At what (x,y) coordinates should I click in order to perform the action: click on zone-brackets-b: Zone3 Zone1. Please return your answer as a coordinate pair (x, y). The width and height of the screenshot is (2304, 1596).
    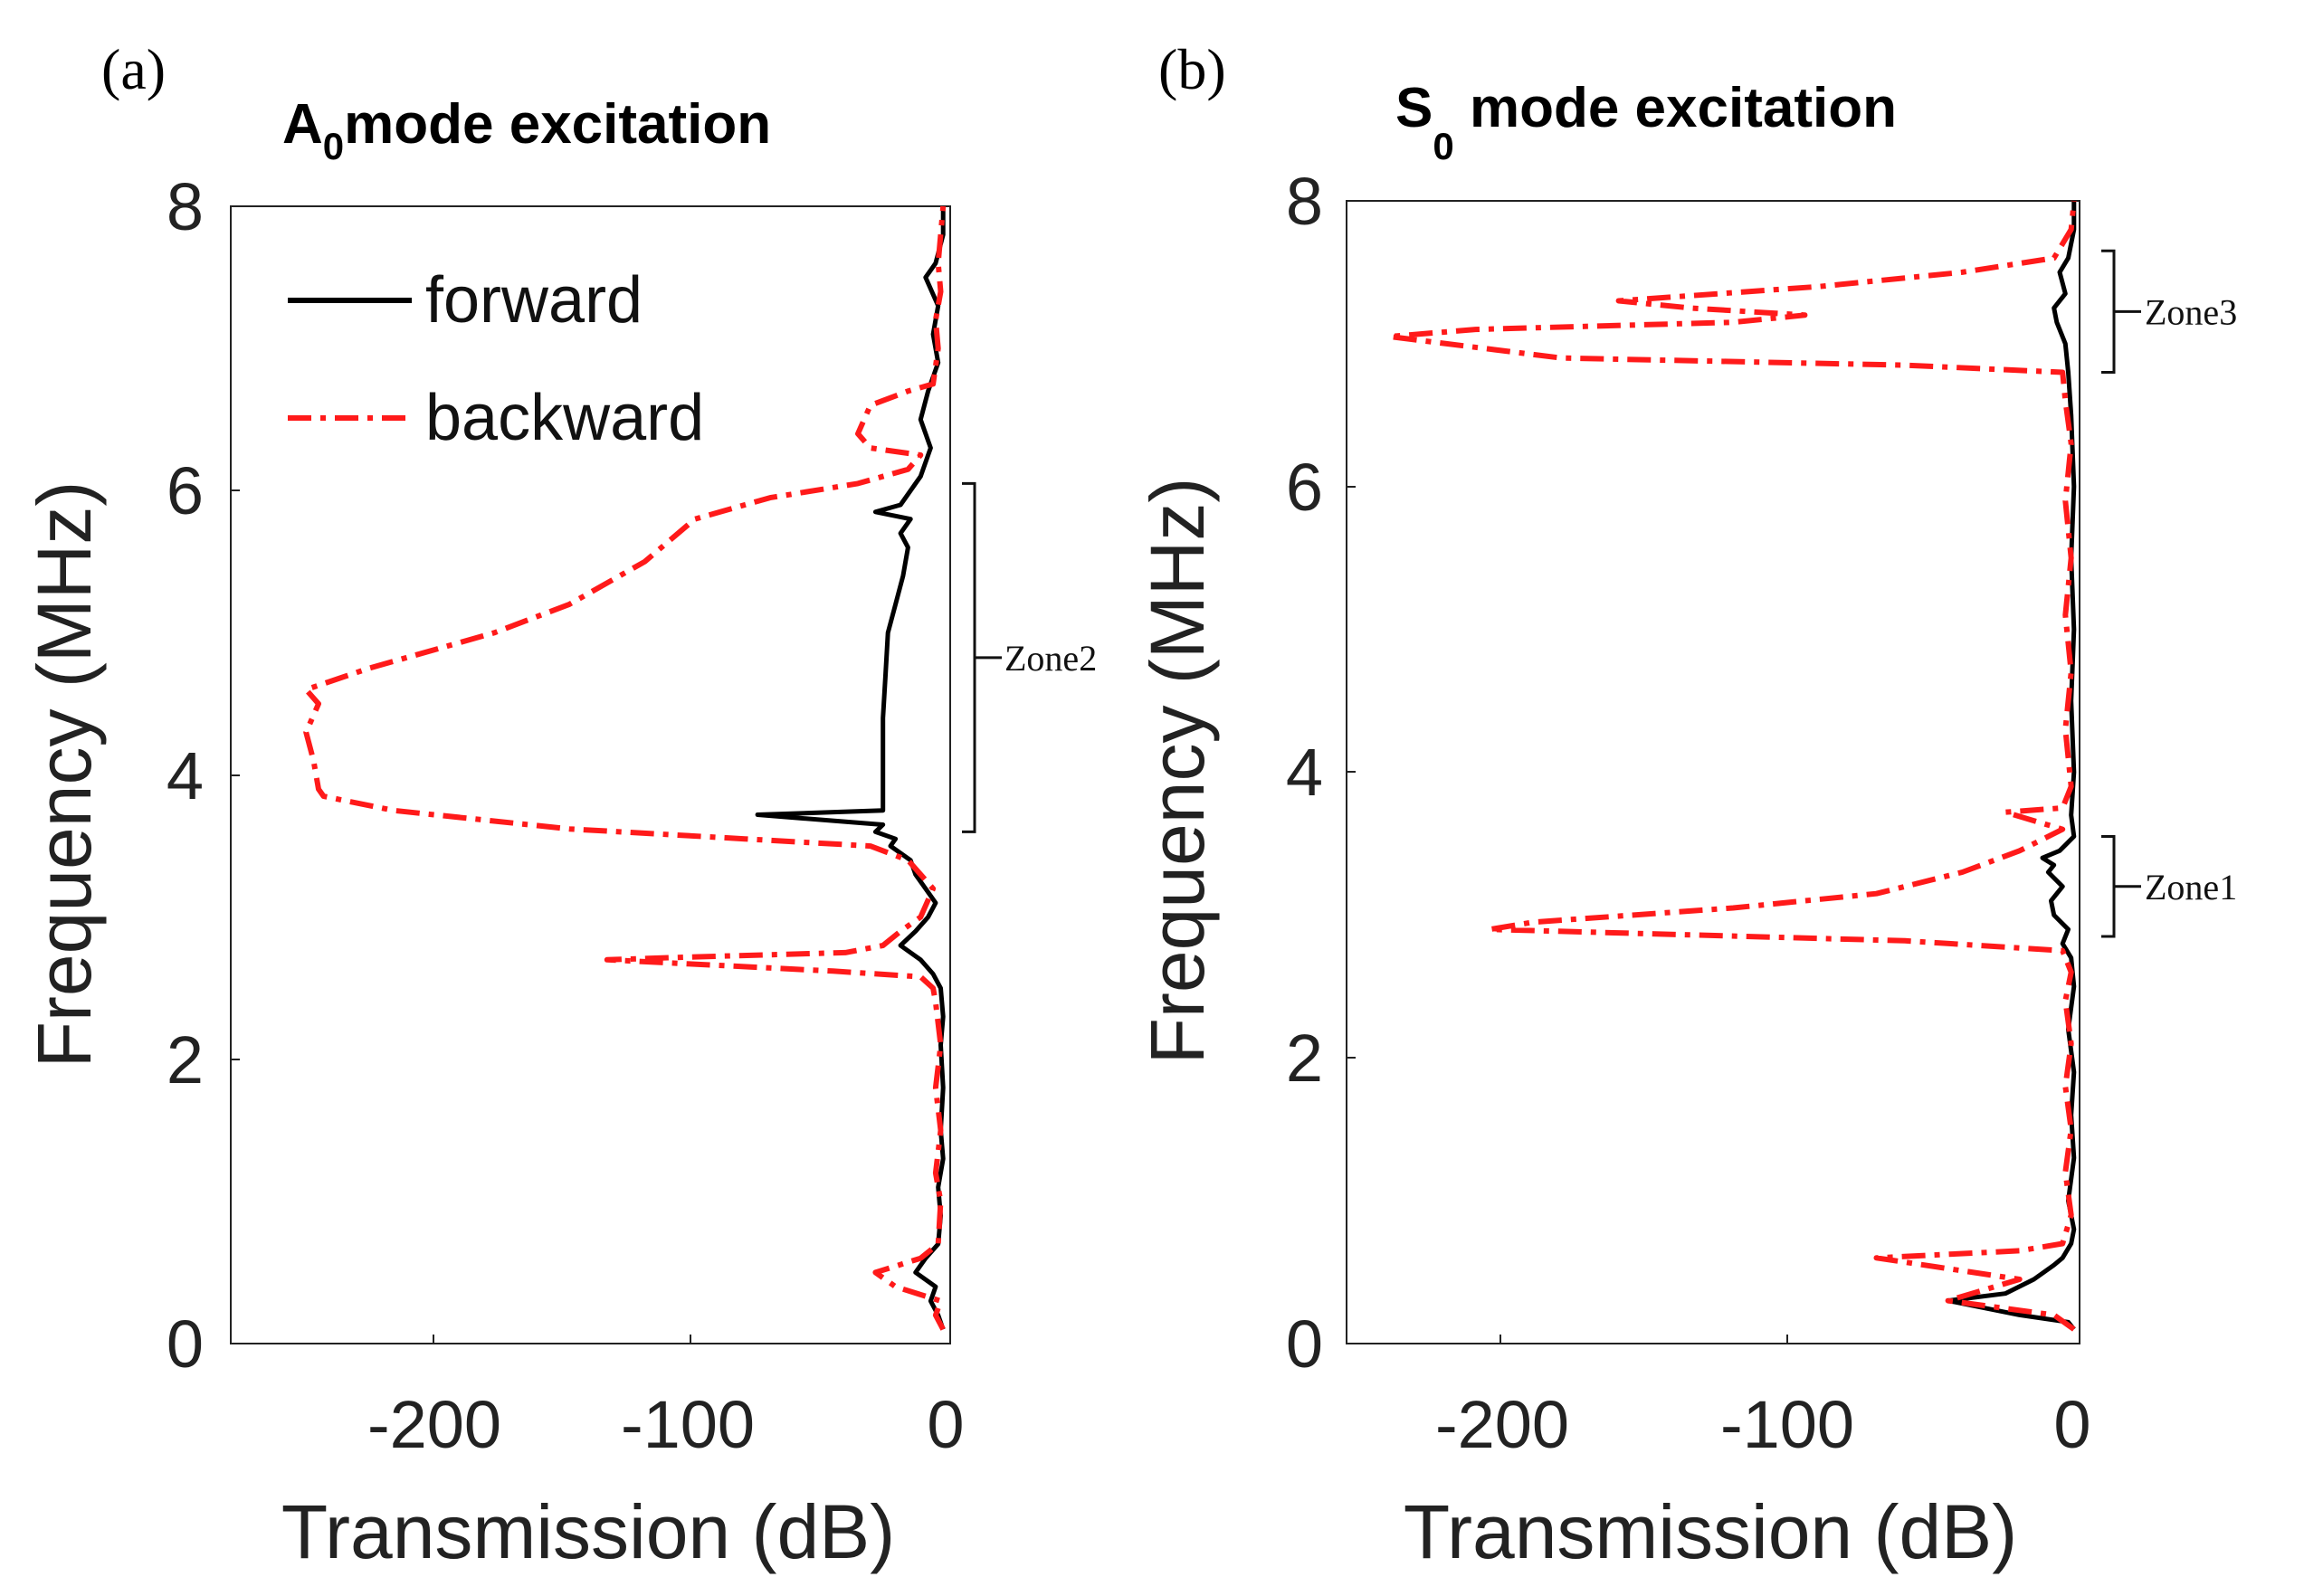
    Looking at the image, I should click on (2169, 593).